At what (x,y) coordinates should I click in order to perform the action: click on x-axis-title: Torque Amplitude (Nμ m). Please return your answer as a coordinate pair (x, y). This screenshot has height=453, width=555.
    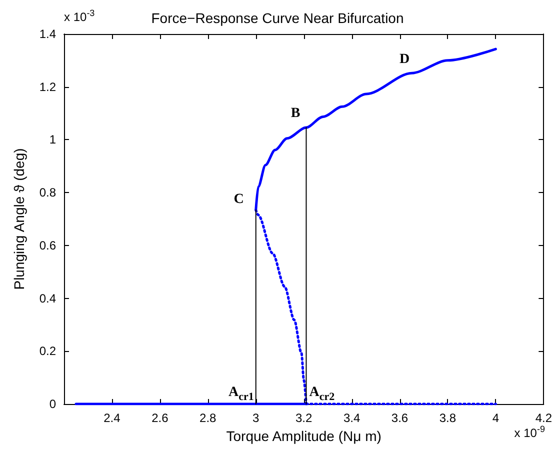
    Looking at the image, I should click on (304, 436).